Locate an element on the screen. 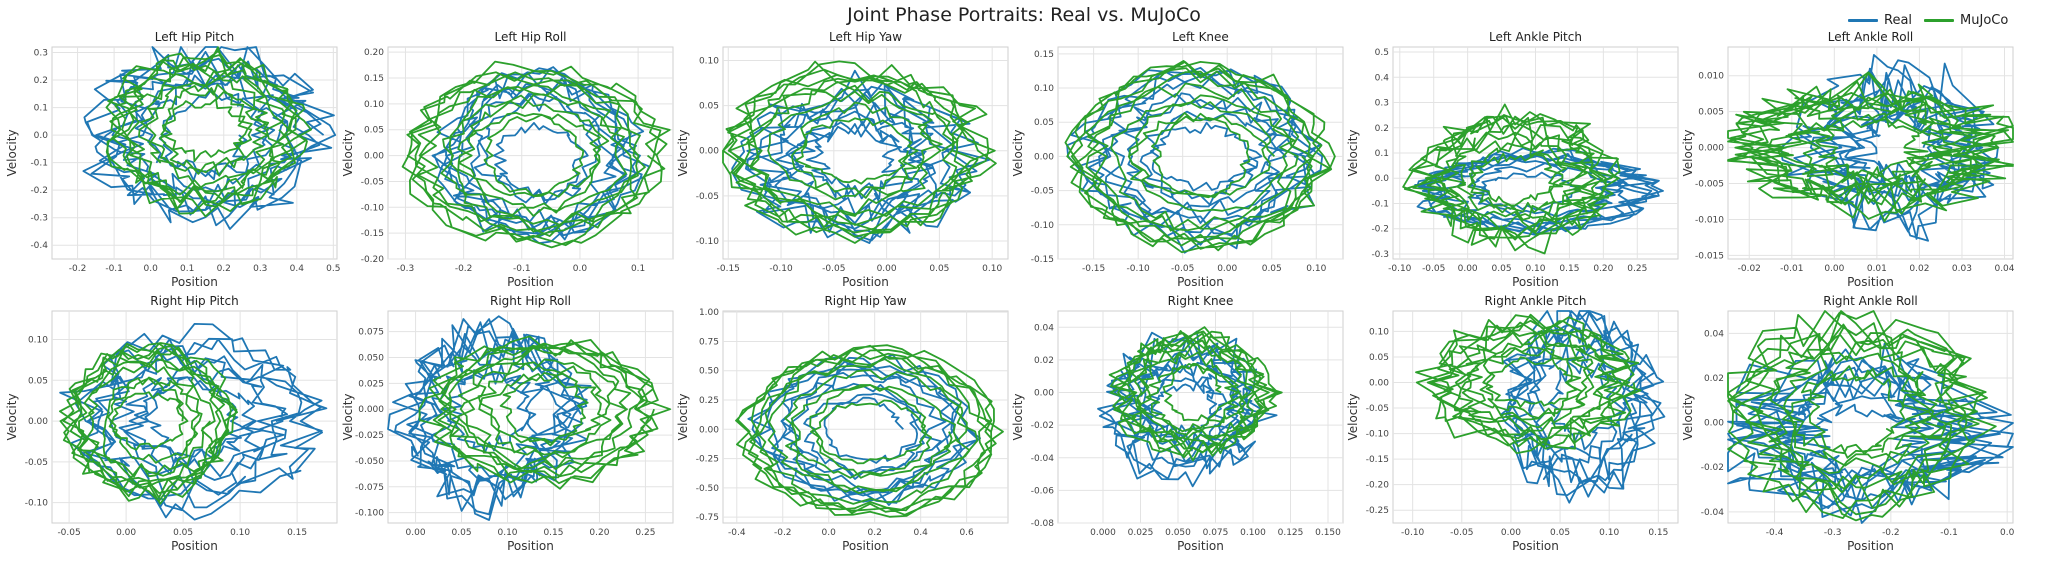 The width and height of the screenshot is (2048, 562). y-tick-label: -0.15 is located at coordinates (372, 234).